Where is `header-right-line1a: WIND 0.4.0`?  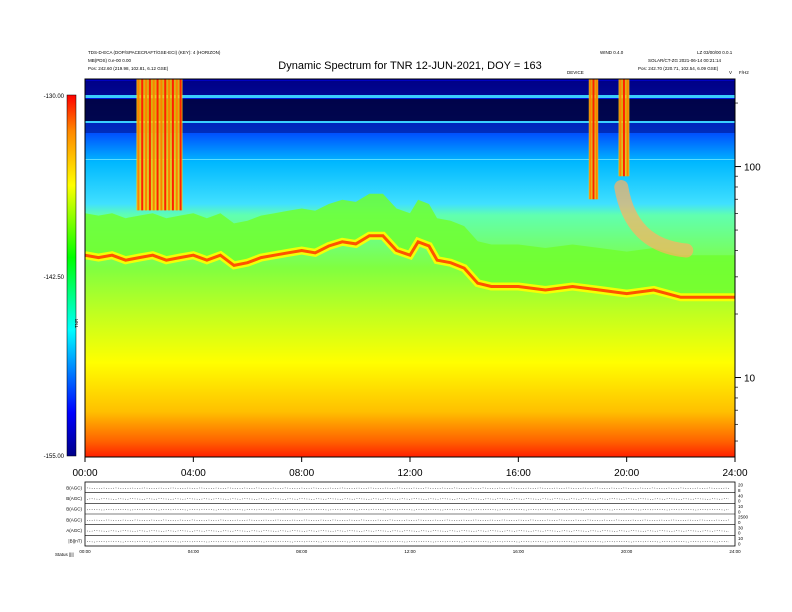 header-right-line1a: WIND 0.4.0 is located at coordinates (612, 52).